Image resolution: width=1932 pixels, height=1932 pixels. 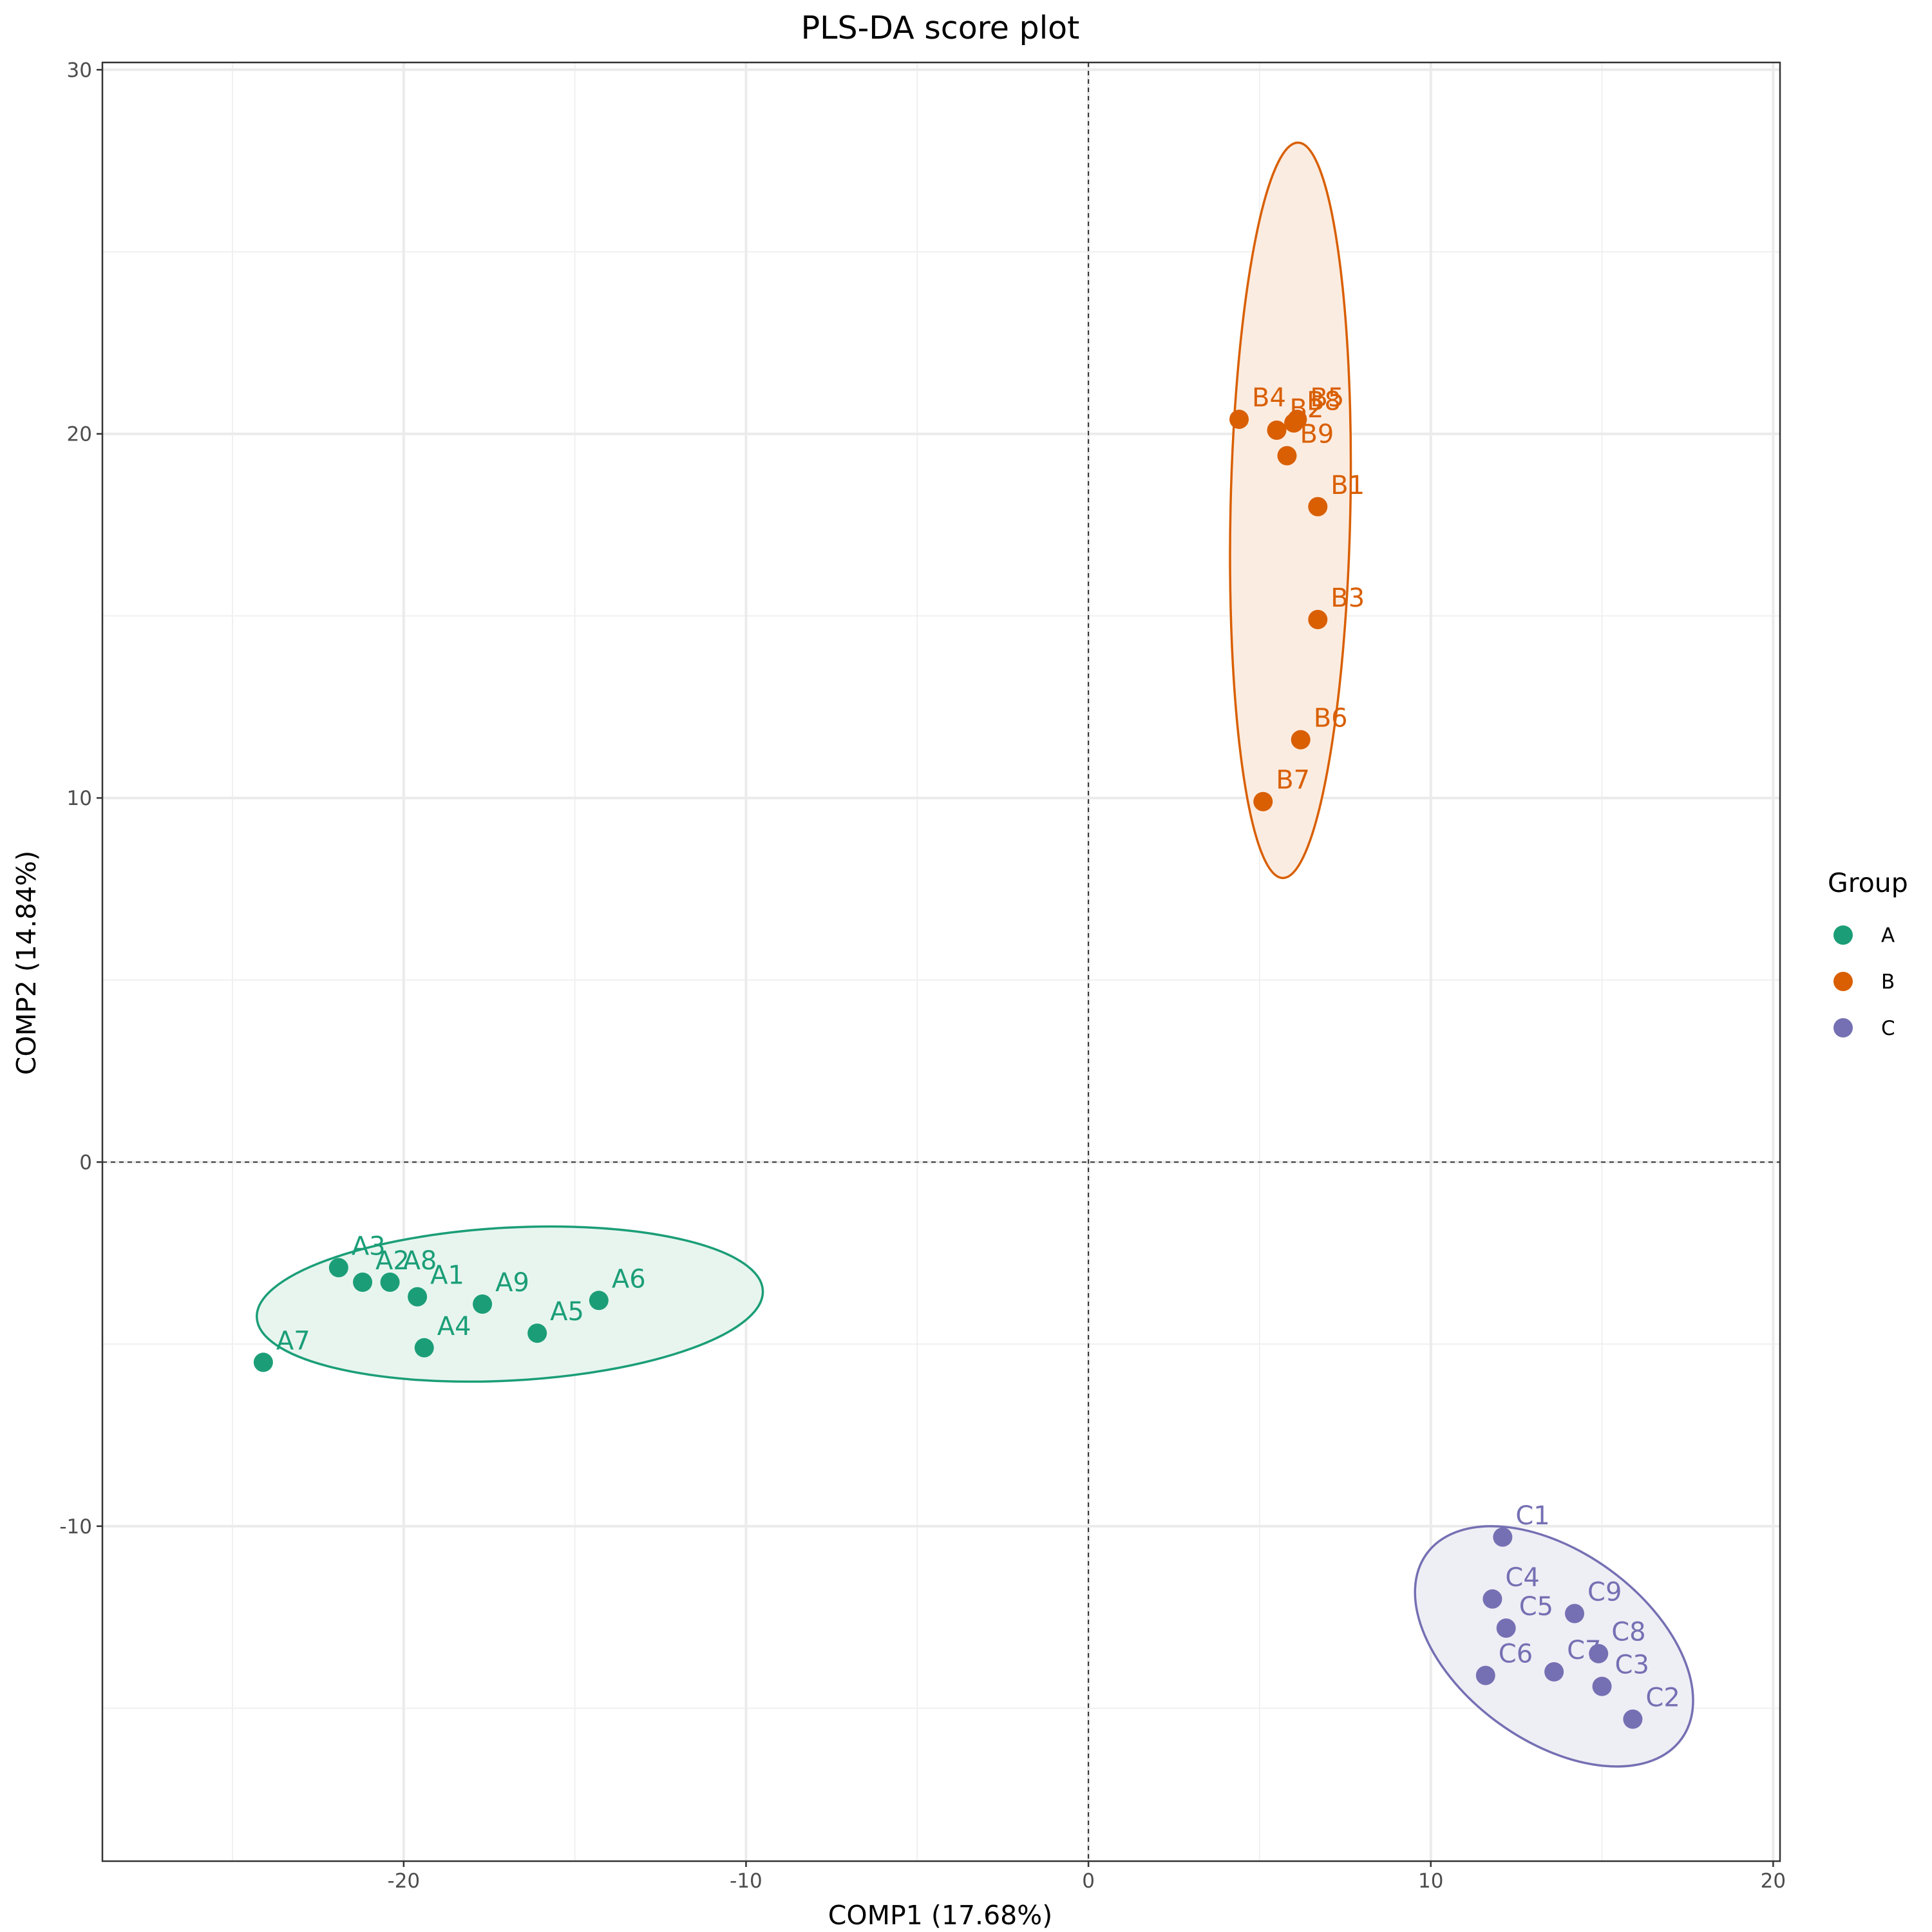 I want to click on point-label-c2: C2, so click(x=1663, y=1698).